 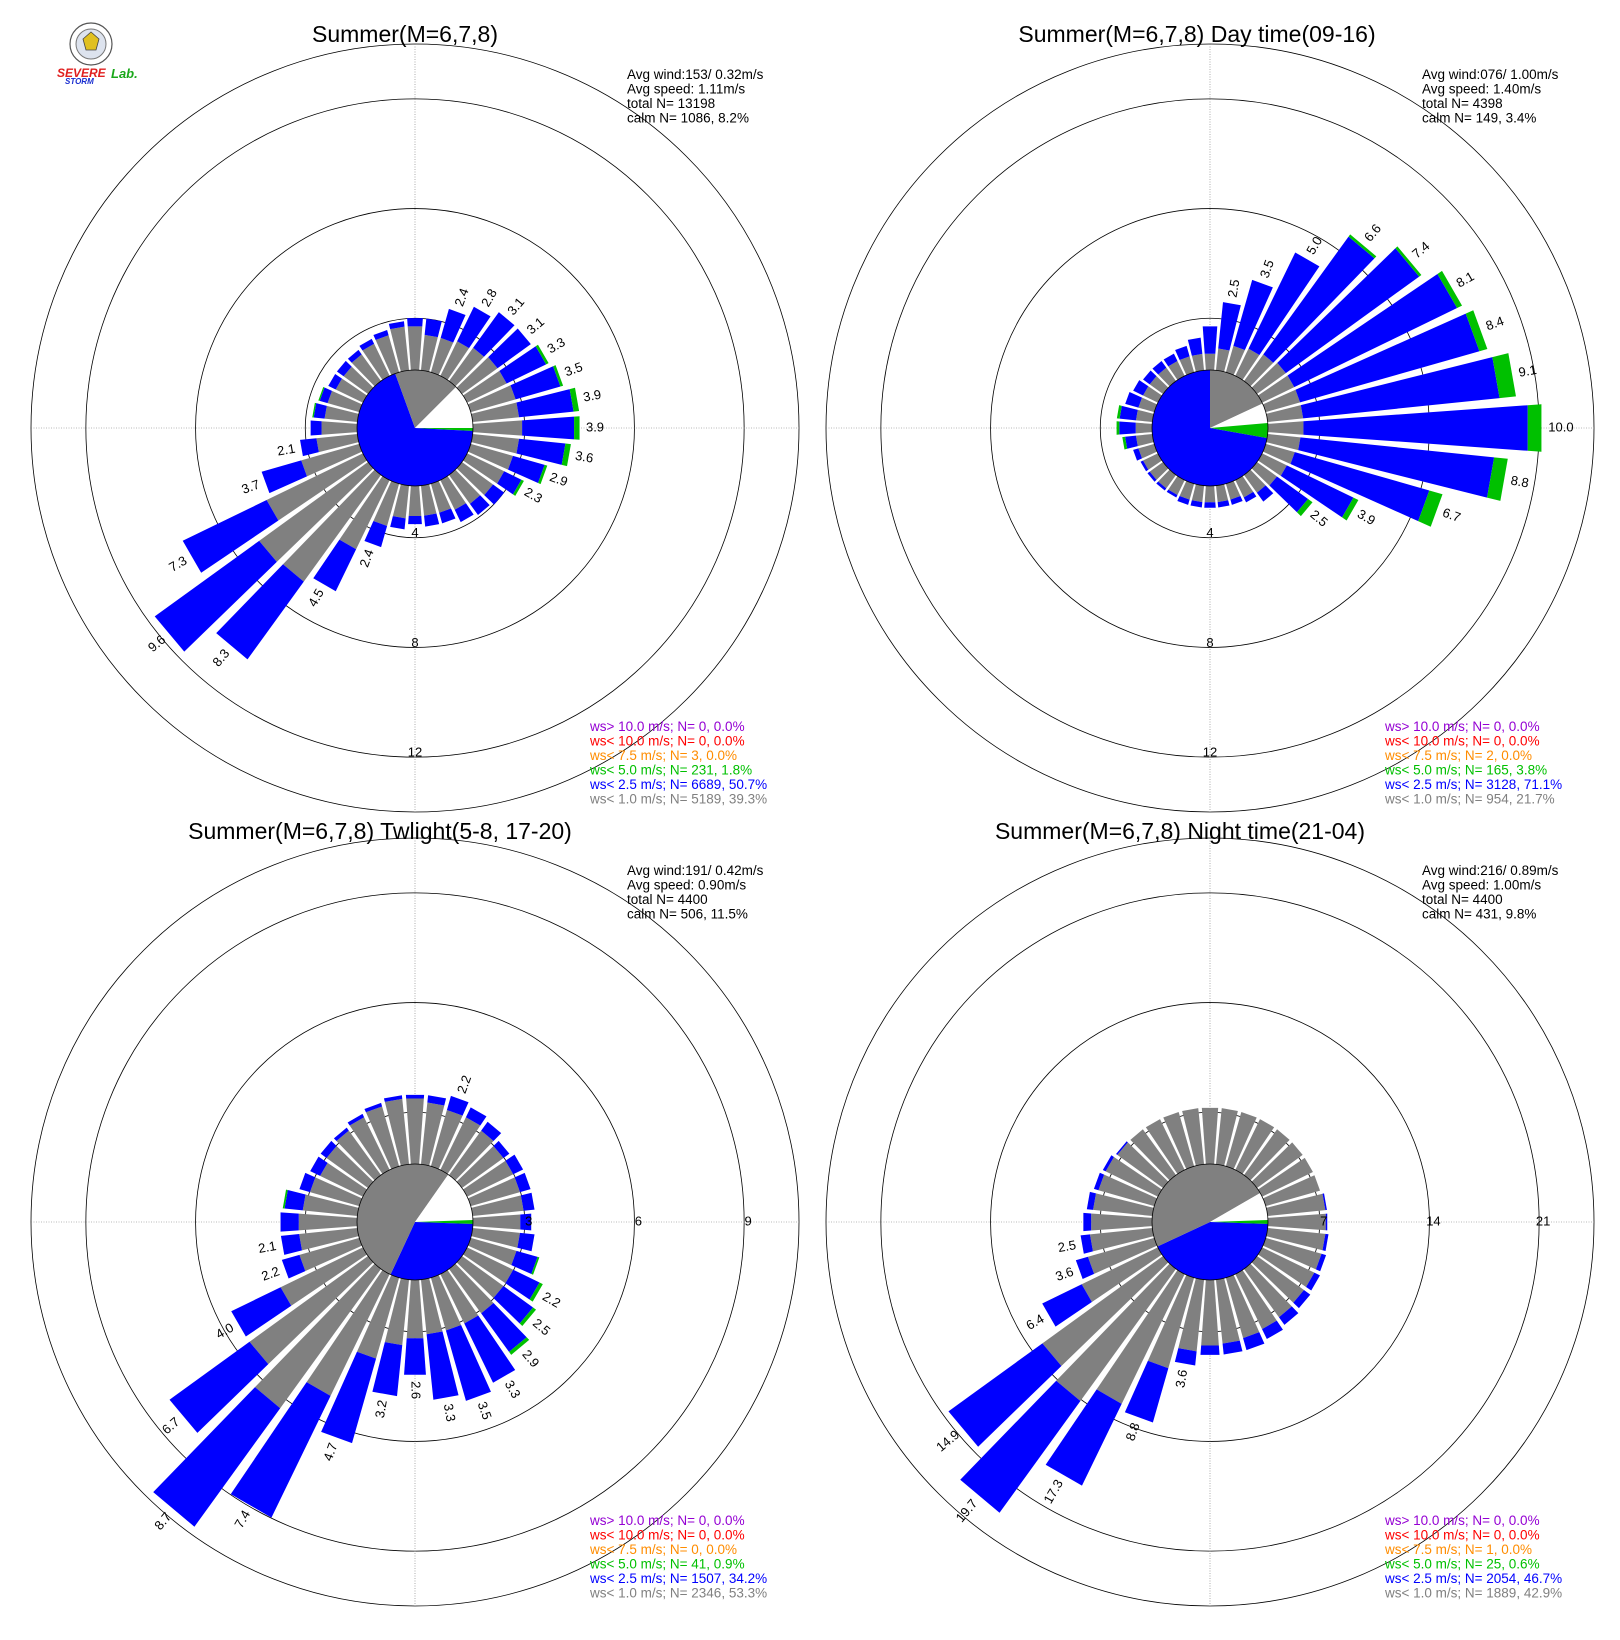 What do you see at coordinates (1527, 371) in the screenshot?
I see `bar-label: 9.1` at bounding box center [1527, 371].